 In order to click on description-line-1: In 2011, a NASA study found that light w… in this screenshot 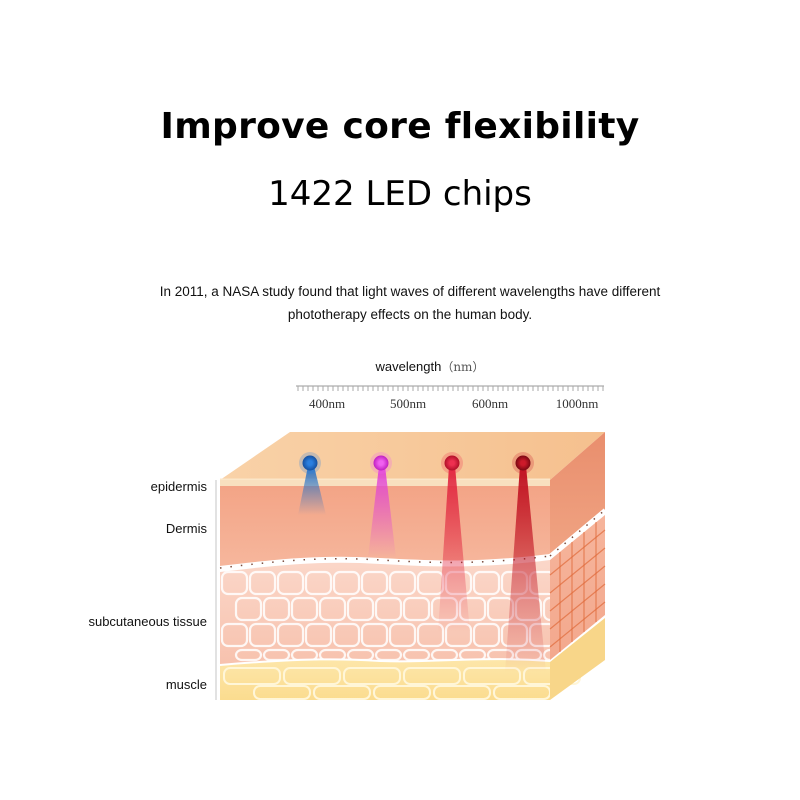, I will do `click(410, 291)`.